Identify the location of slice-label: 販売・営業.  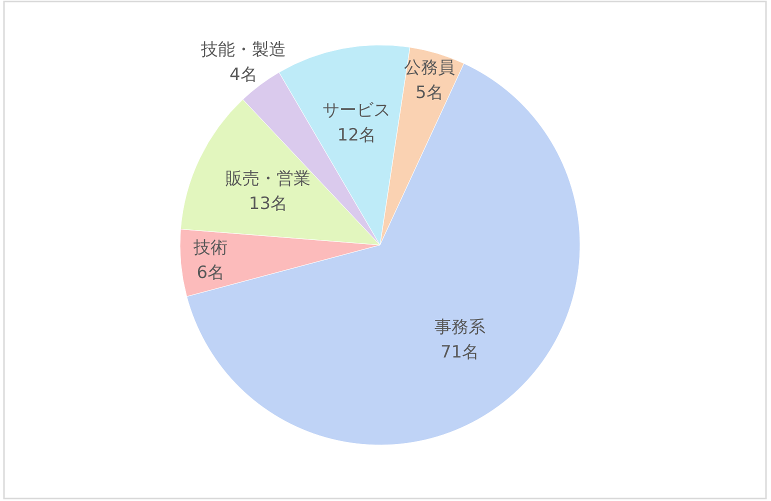
(268, 178).